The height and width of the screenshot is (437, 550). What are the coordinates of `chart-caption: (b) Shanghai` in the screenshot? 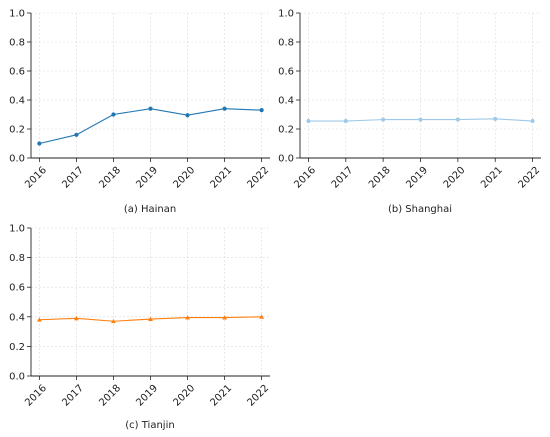 It's located at (420, 209).